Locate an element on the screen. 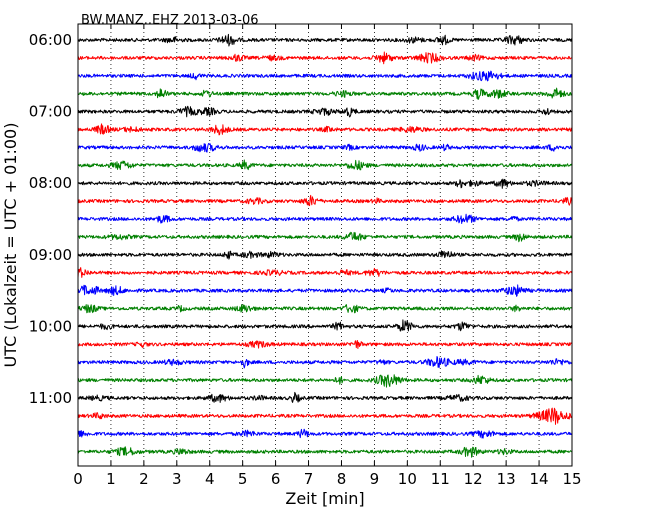  x-tick-label: 10 is located at coordinates (407, 479).